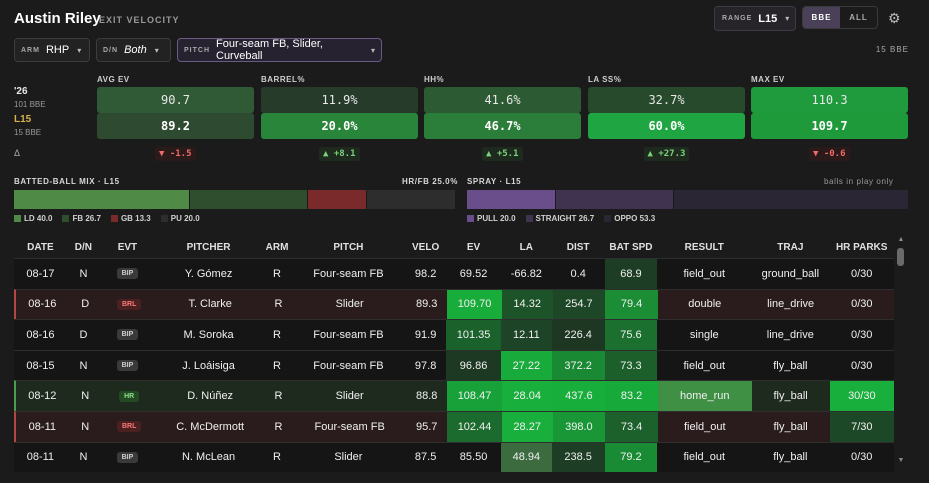 Image resolution: width=929 pixels, height=483 pixels. I want to click on column-header: HR PARKS, so click(861, 247).